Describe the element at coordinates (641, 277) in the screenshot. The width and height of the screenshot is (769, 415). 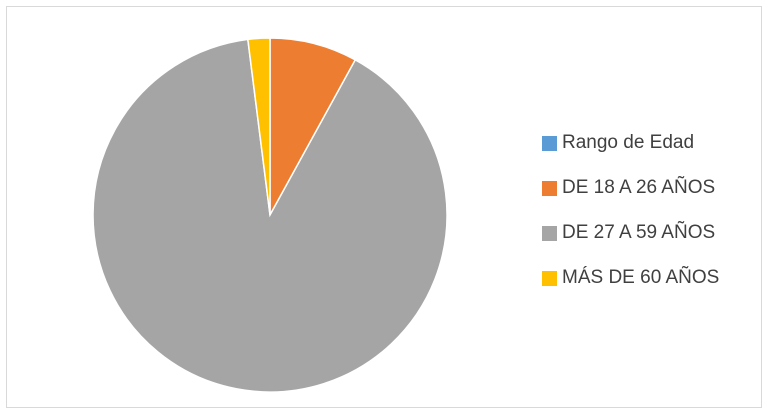
I see `legend-label: MÁS DE 60 AÑOS` at that location.